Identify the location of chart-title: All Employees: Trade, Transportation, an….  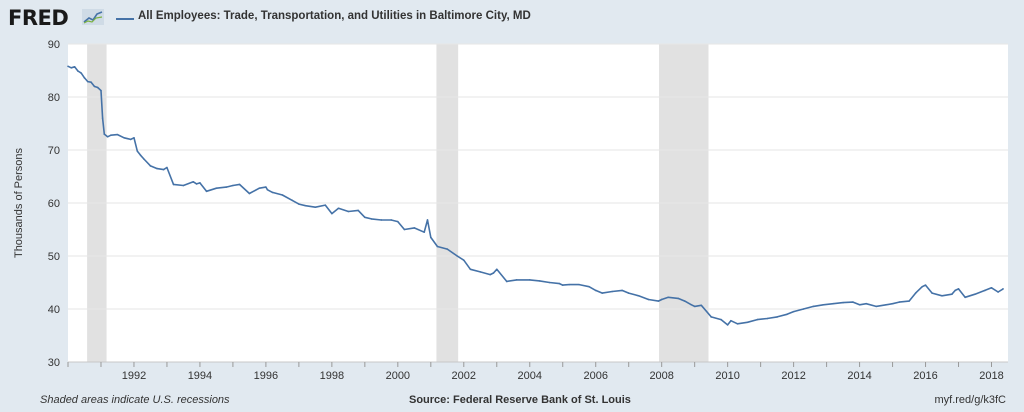
(334, 16).